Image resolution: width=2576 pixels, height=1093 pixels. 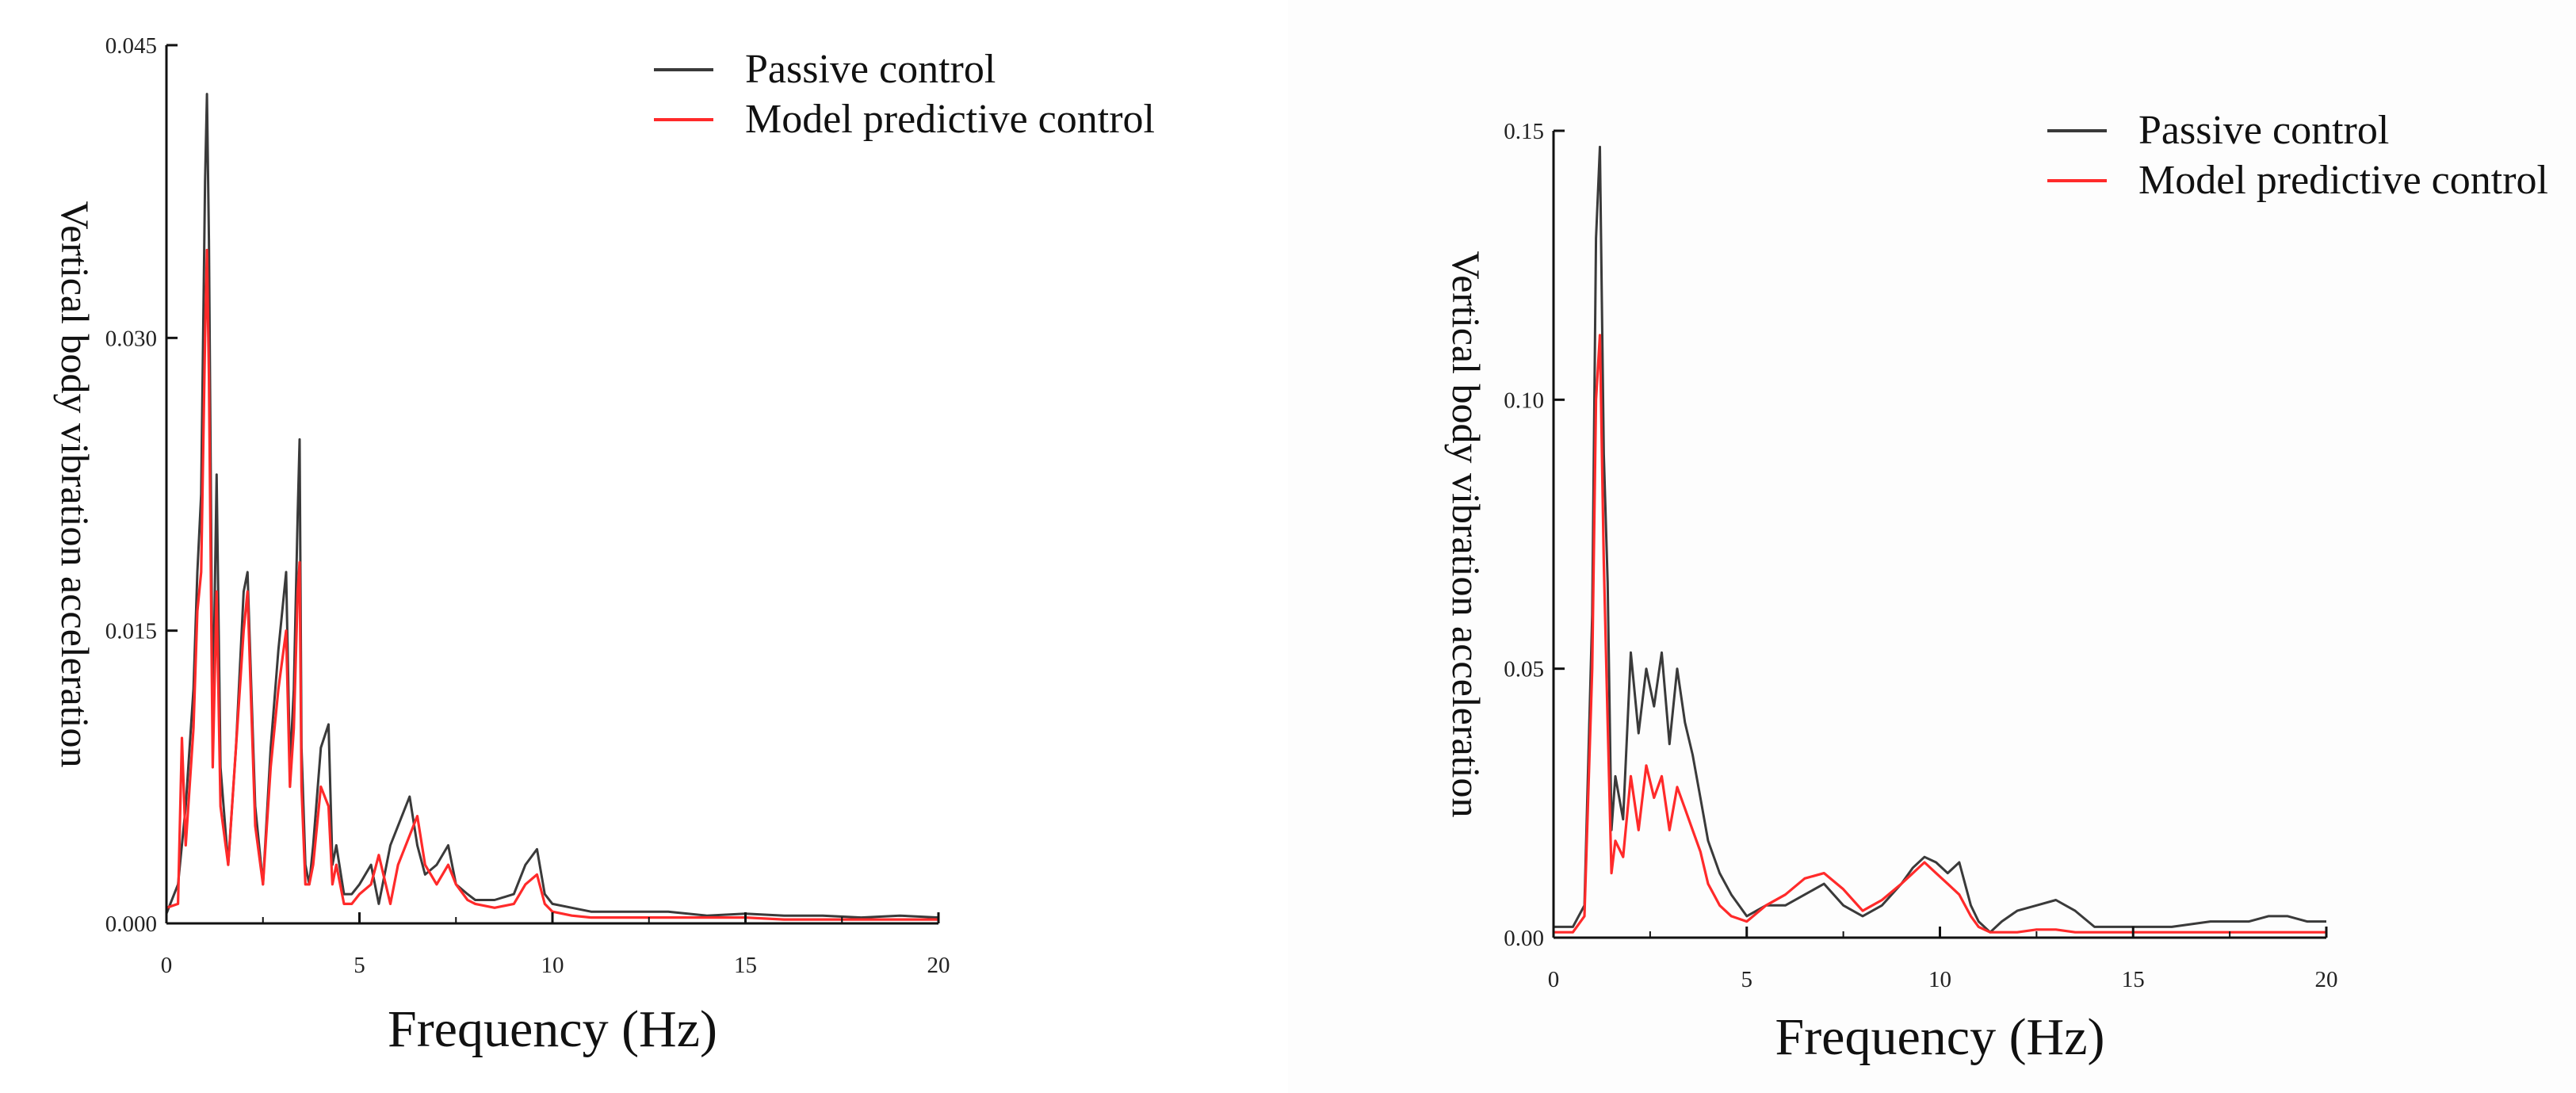 What do you see at coordinates (1524, 938) in the screenshot?
I see `right-y-tick-label: 0.00` at bounding box center [1524, 938].